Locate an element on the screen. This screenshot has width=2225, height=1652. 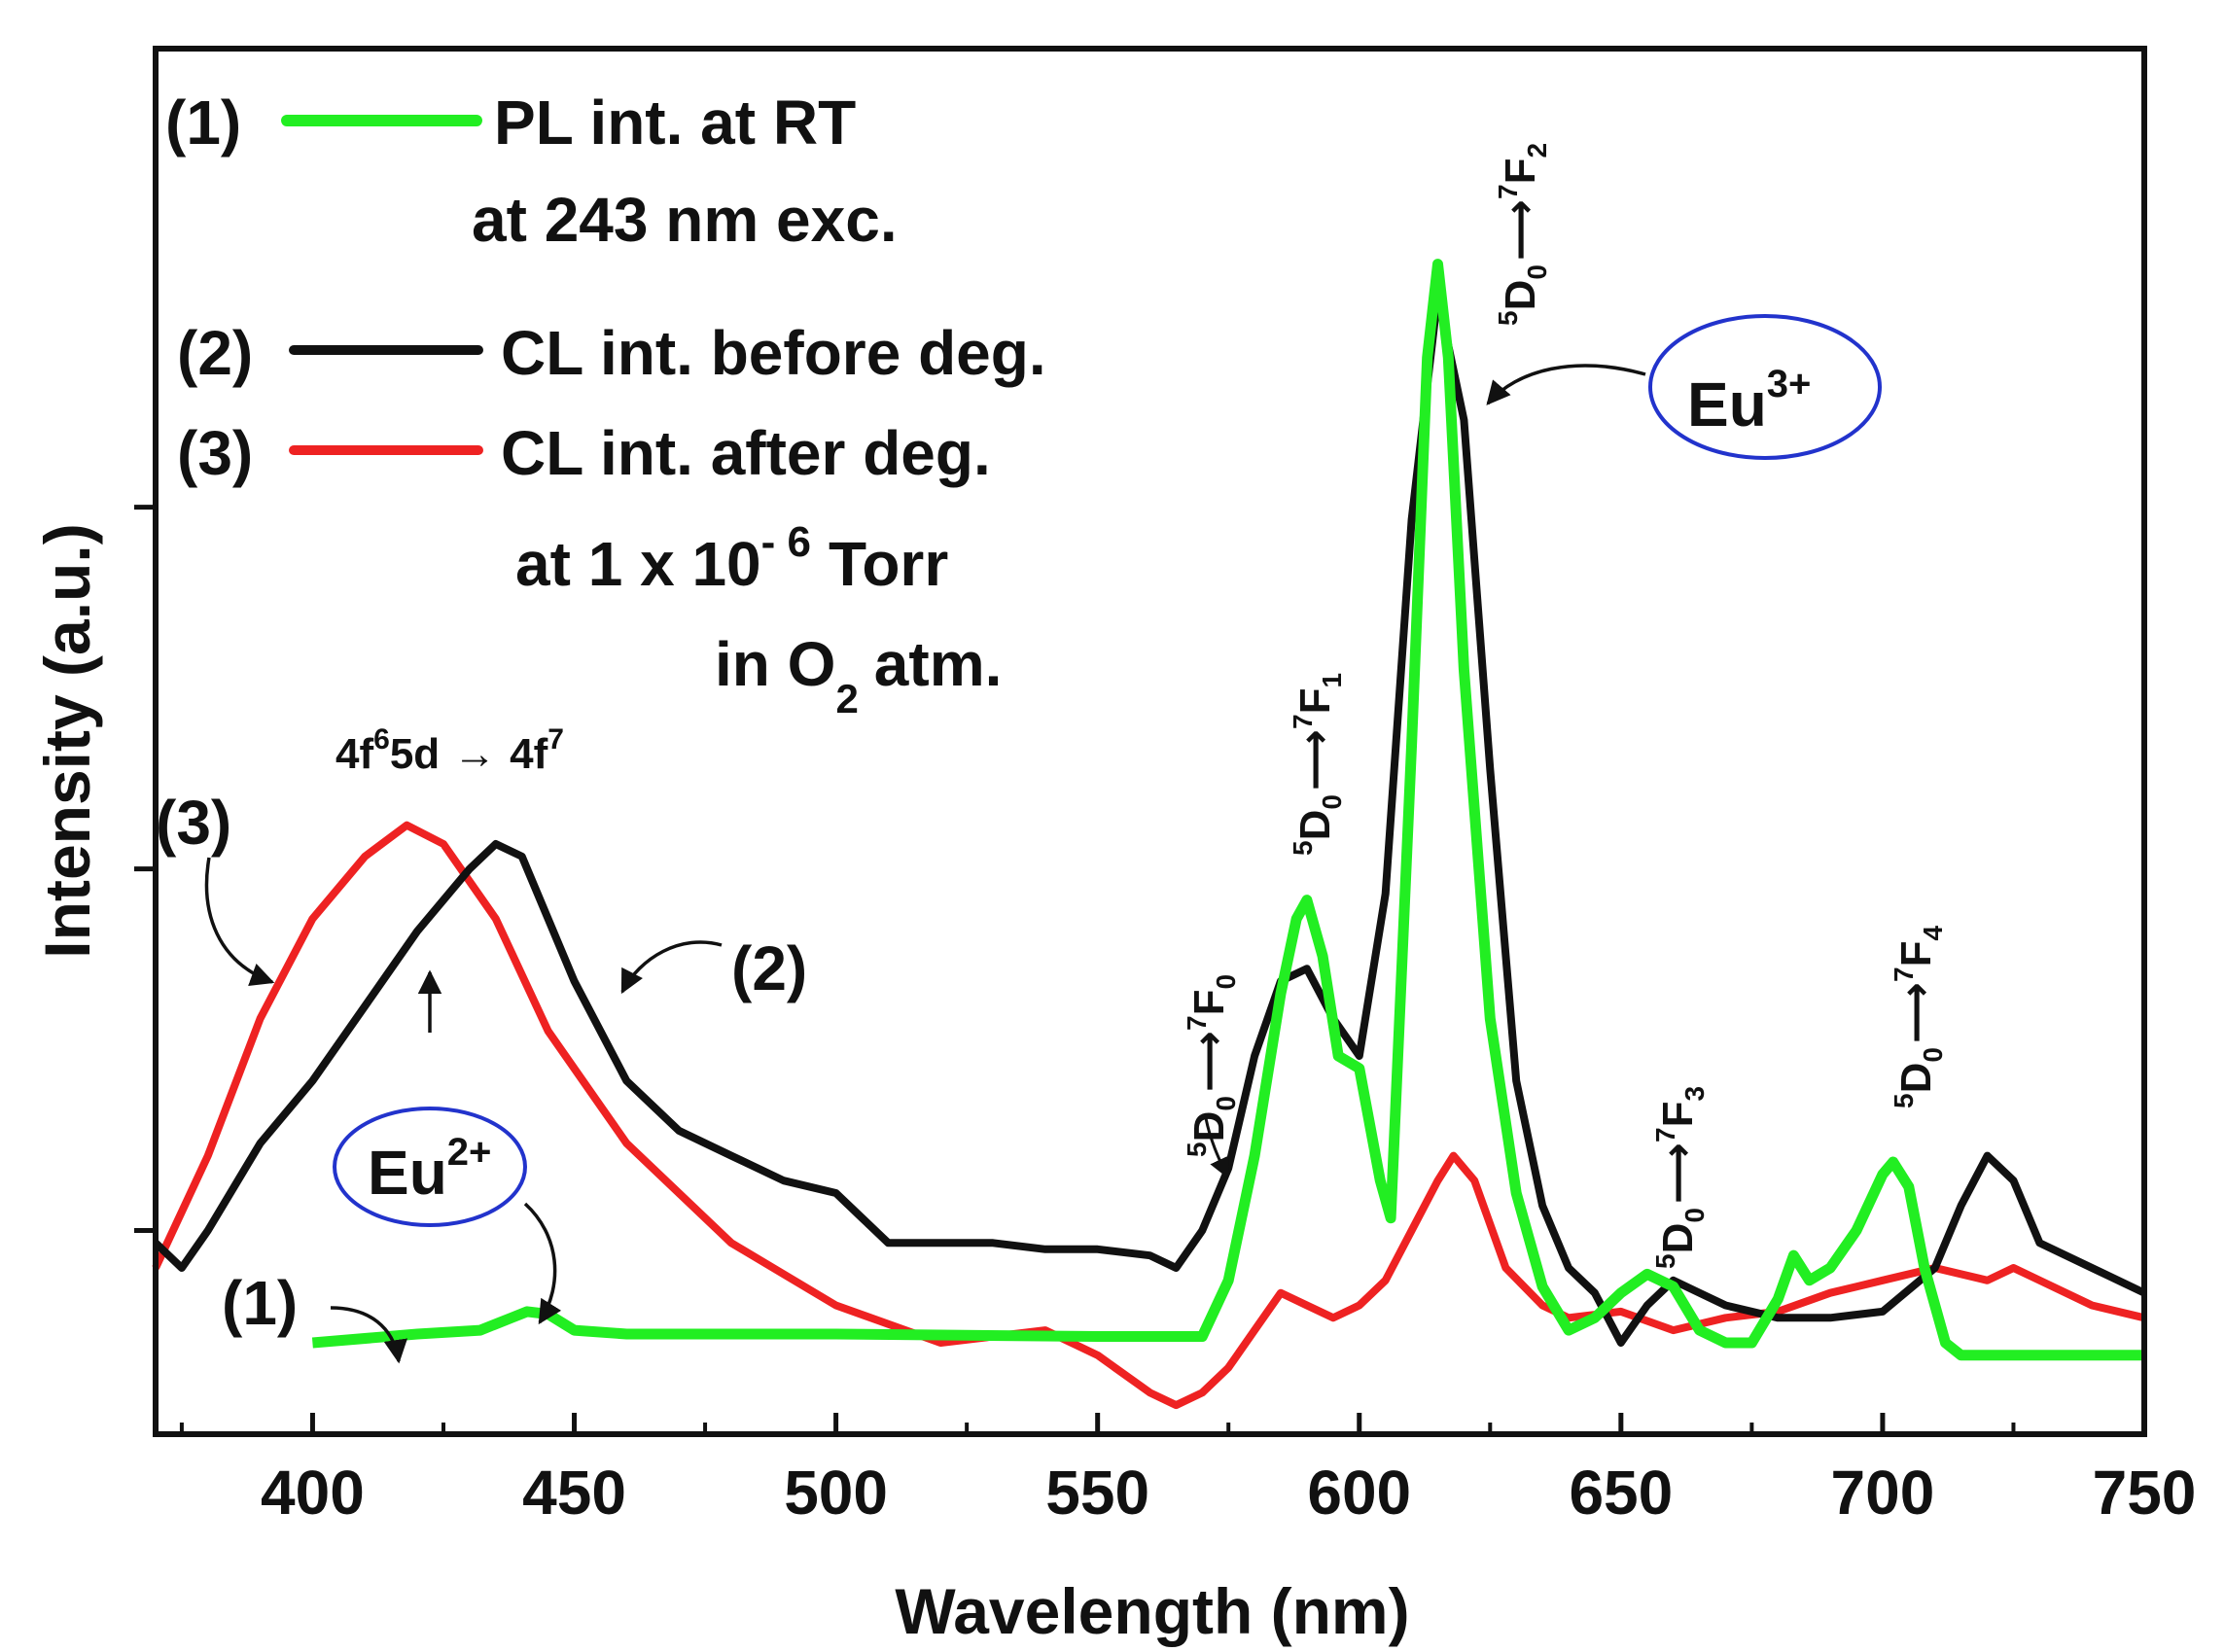
F1-arrow: ⟶ is located at coordinates (1315, 760).